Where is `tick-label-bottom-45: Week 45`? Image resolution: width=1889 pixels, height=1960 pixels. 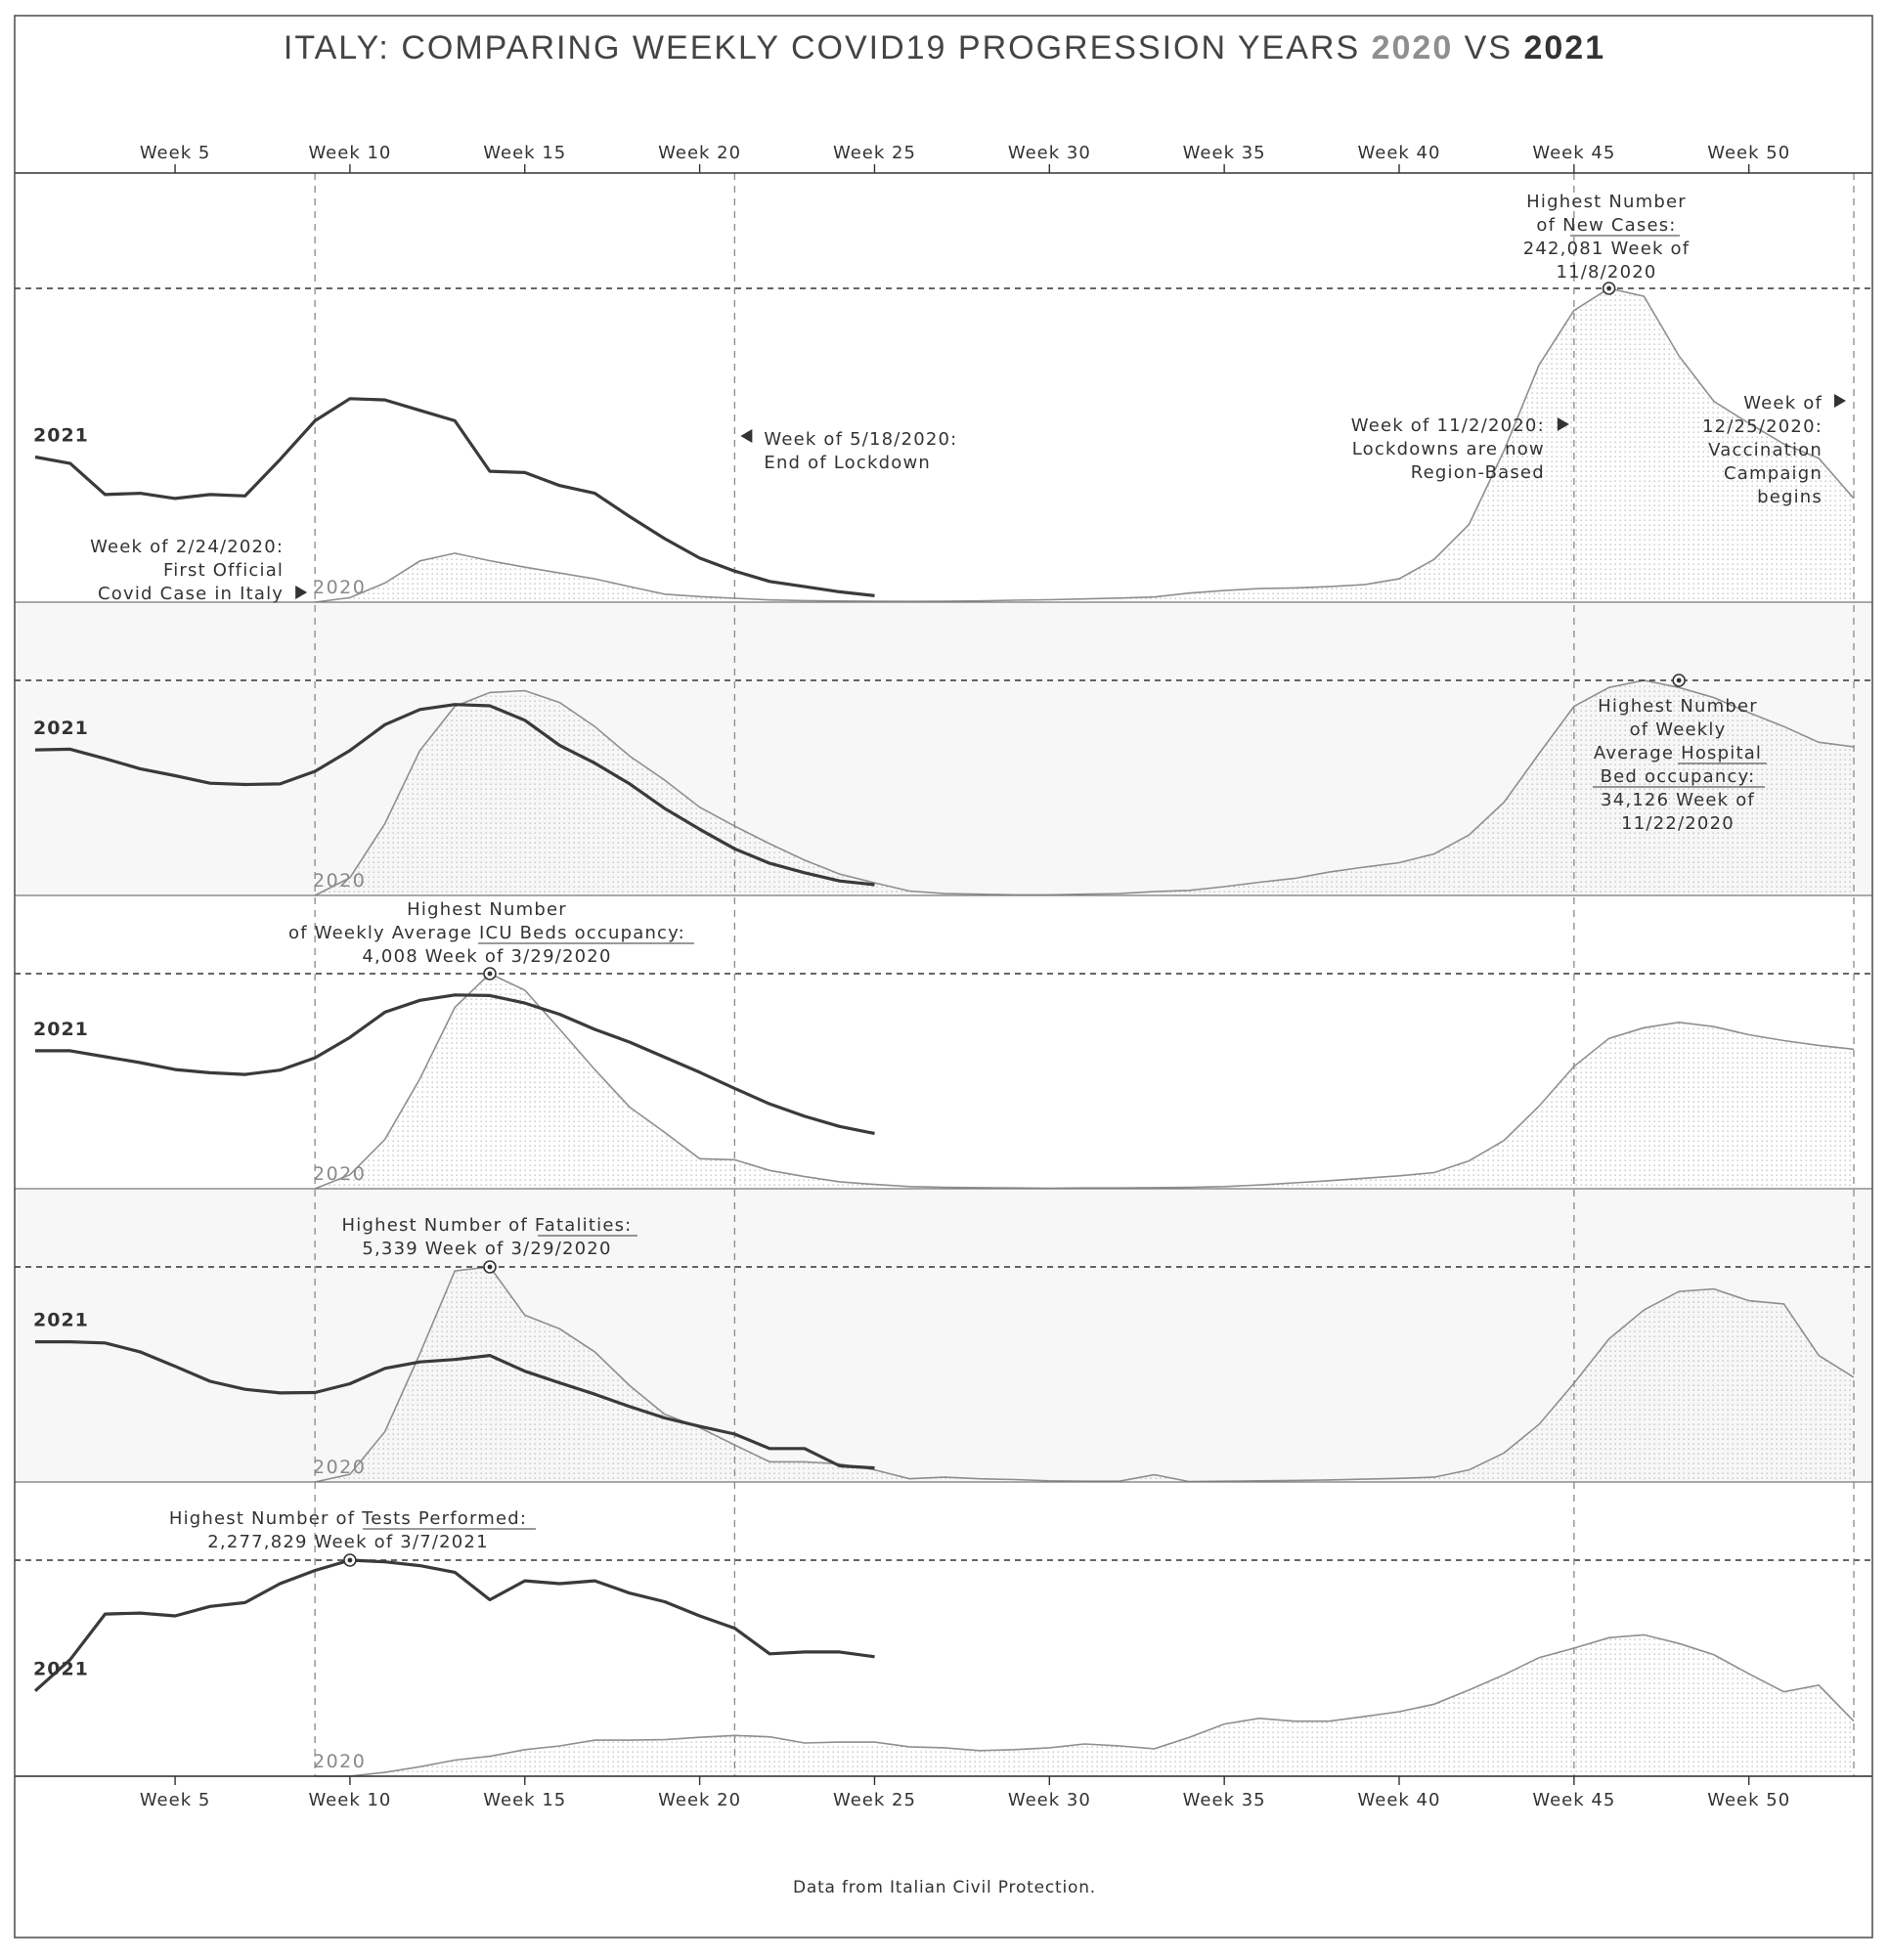 tick-label-bottom-45: Week 45 is located at coordinates (1573, 1800).